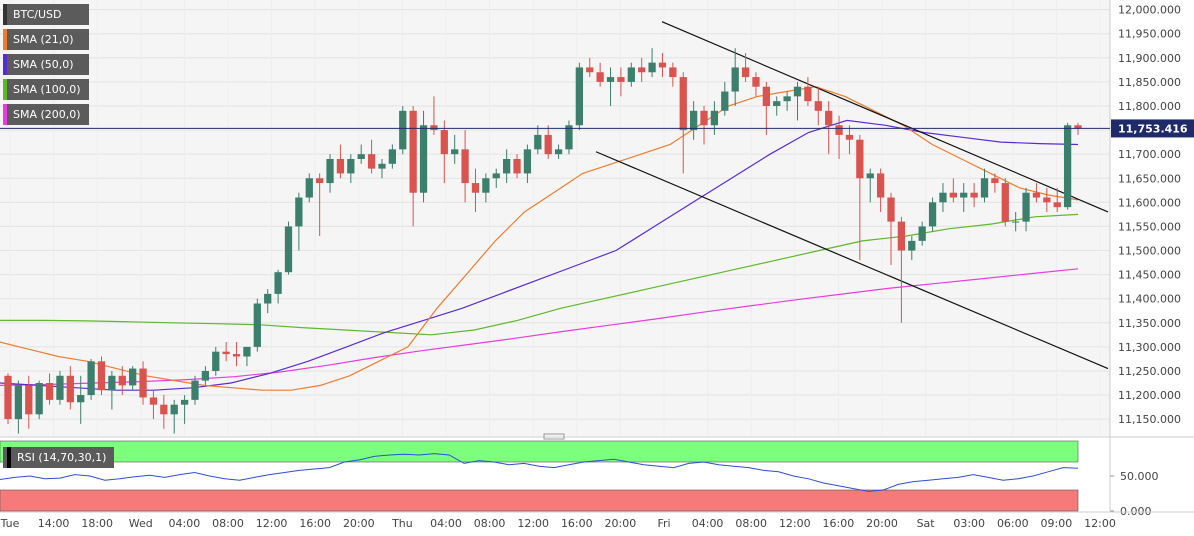 This screenshot has width=1194, height=536. What do you see at coordinates (97, 523) in the screenshot?
I see `time-tick-label: 18:00` at bounding box center [97, 523].